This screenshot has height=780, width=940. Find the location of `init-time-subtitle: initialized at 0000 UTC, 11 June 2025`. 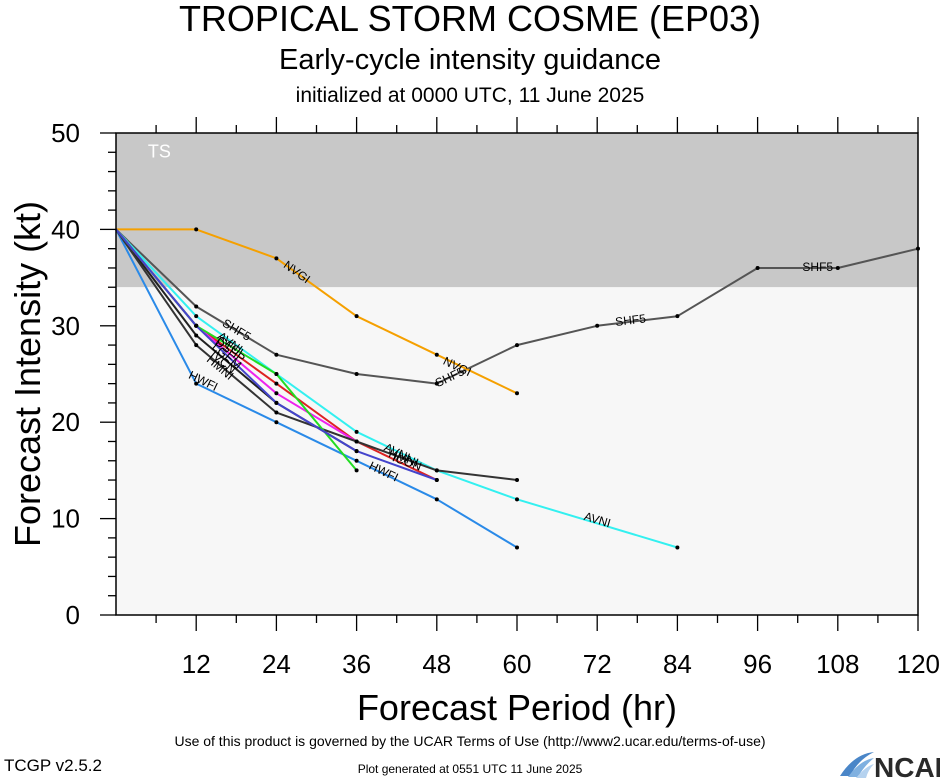

init-time-subtitle: initialized at 0000 UTC, 11 June 2025 is located at coordinates (470, 95).